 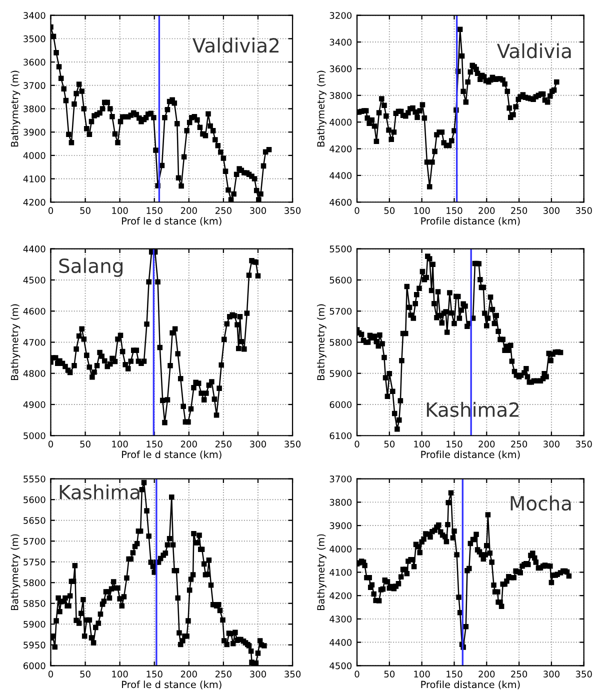 I want to click on y-tick-label: 4900, so click(x=34, y=404).